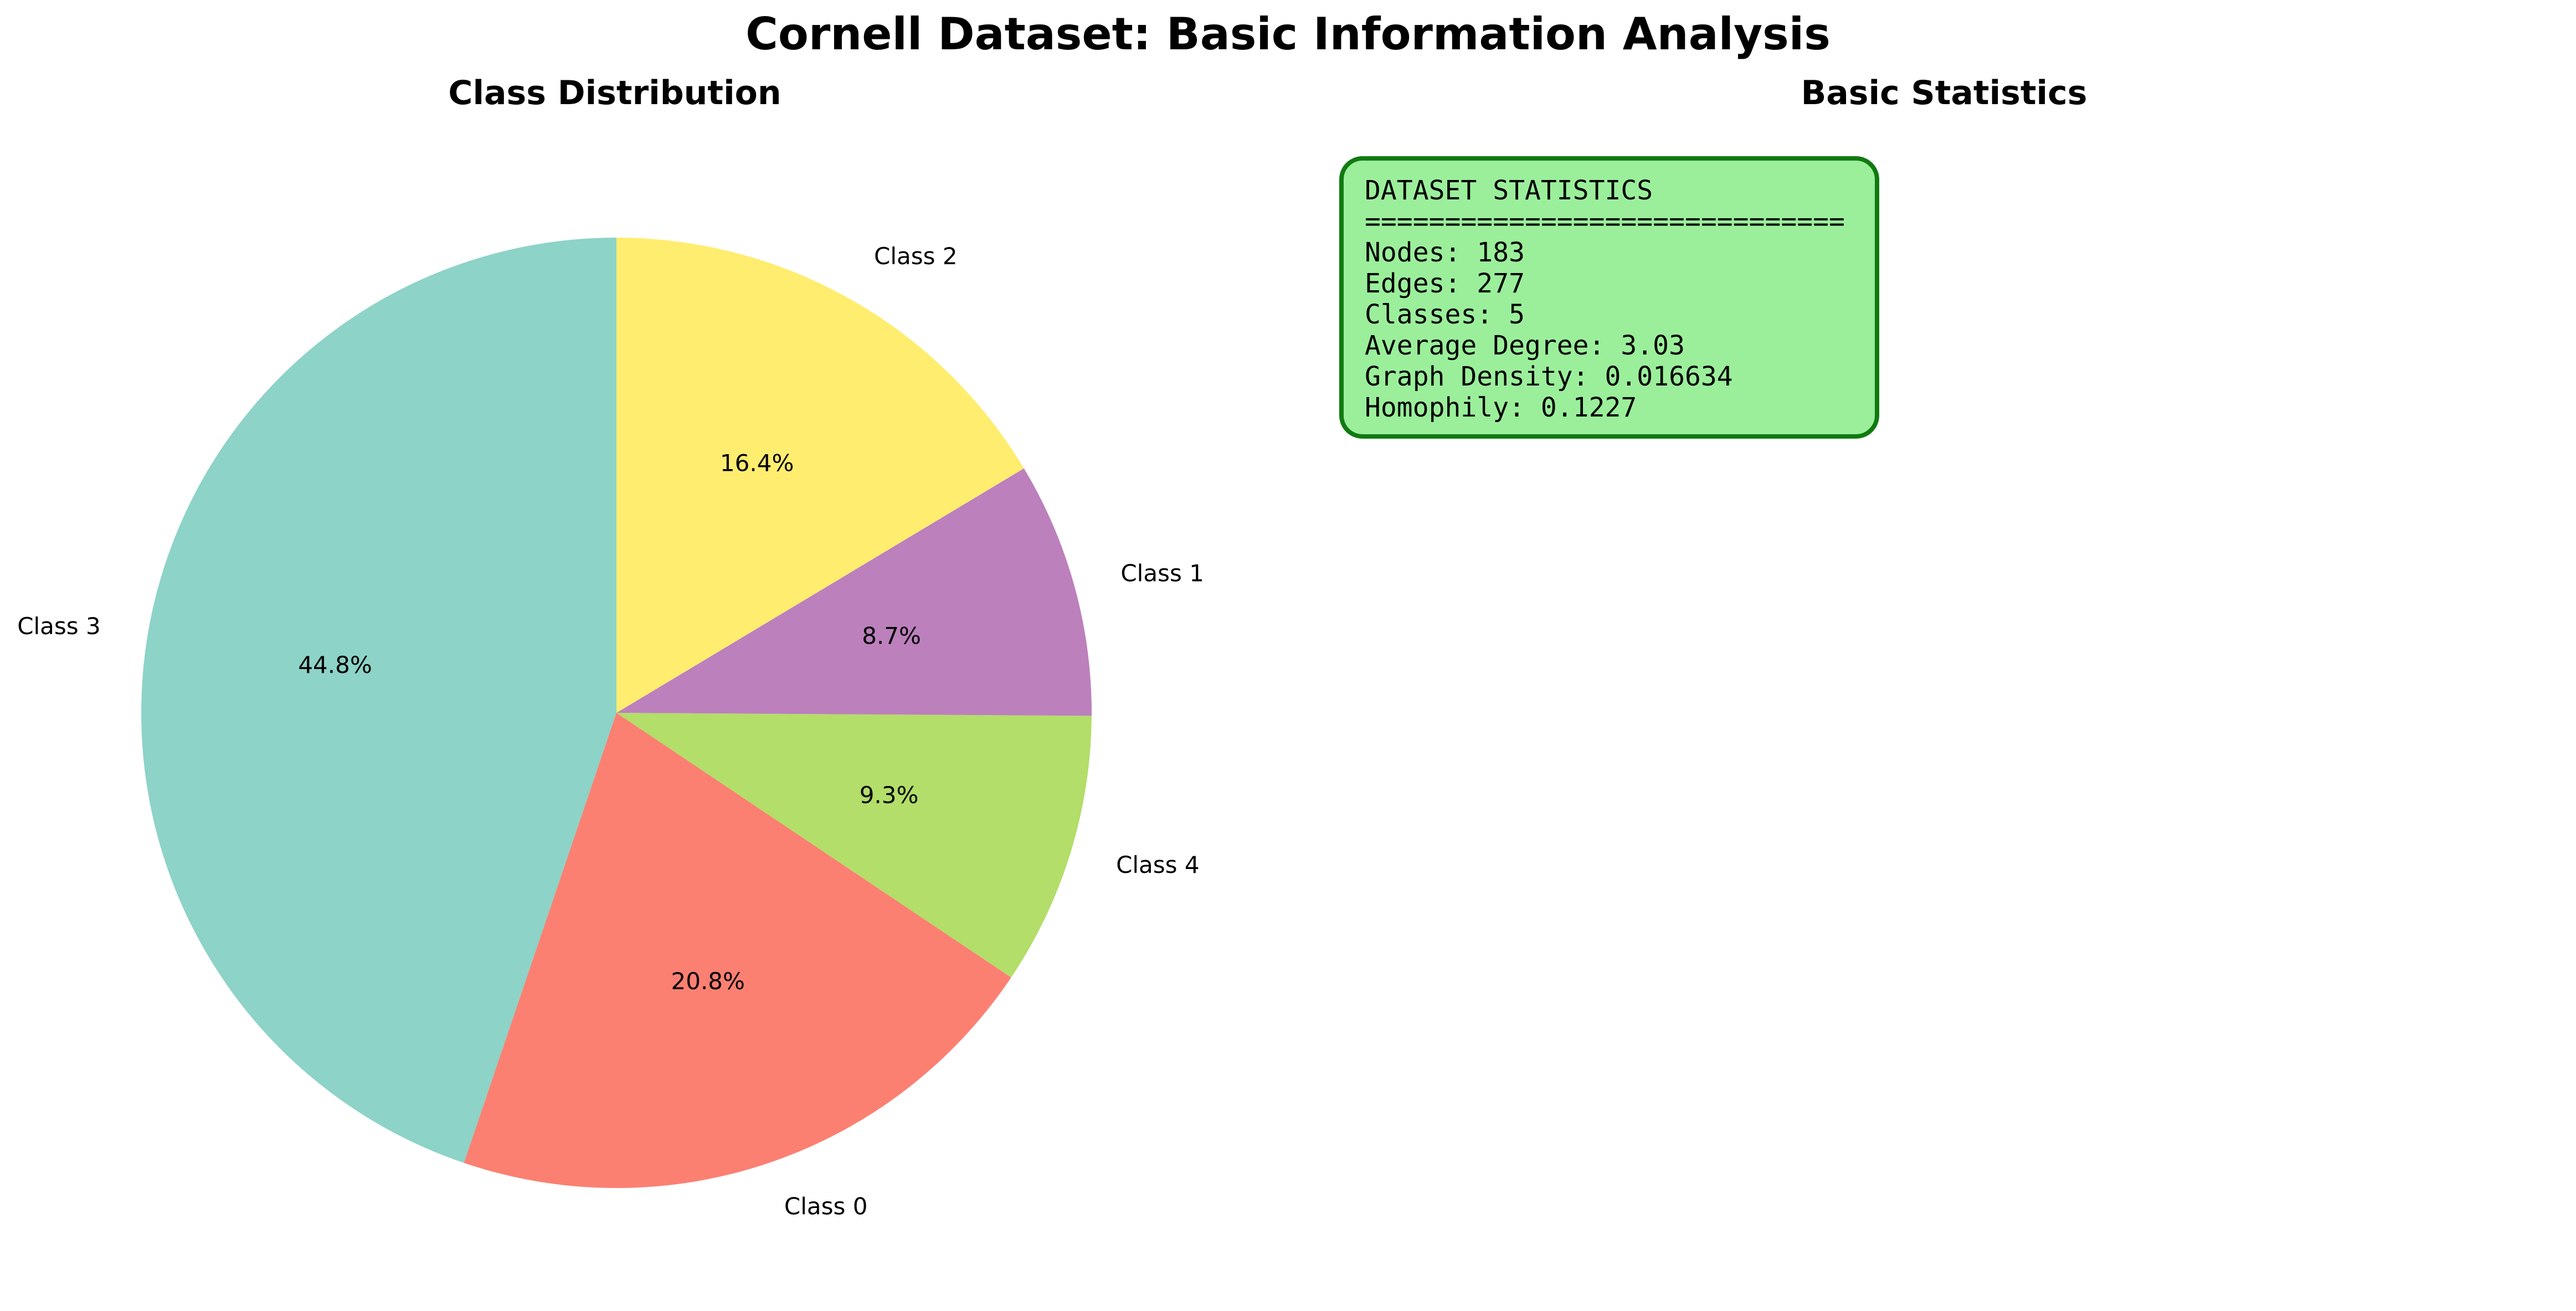  Describe the element at coordinates (1445, 283) in the screenshot. I see `stats-line: Edges: 277` at that location.